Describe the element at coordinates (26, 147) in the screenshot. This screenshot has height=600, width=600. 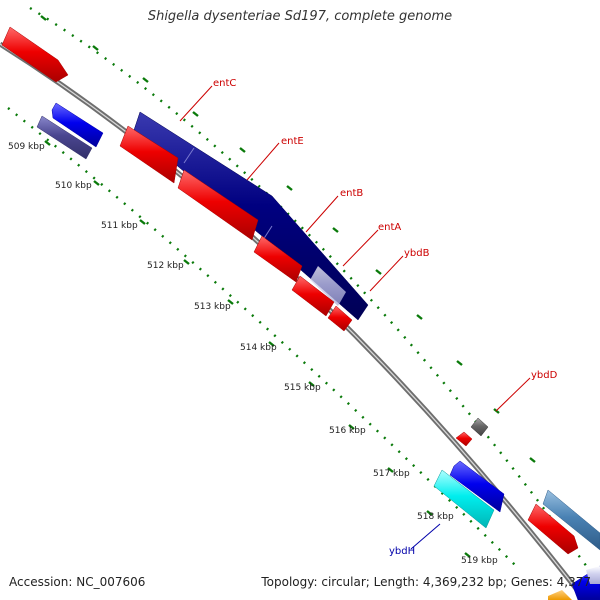
I see `tick-label: 509 kbp` at that location.